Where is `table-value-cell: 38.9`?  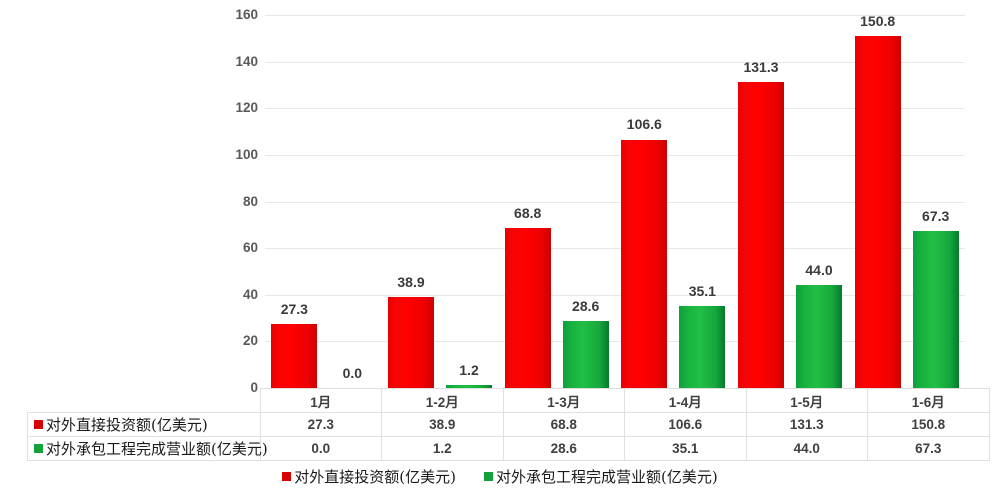 table-value-cell: 38.9 is located at coordinates (442, 424).